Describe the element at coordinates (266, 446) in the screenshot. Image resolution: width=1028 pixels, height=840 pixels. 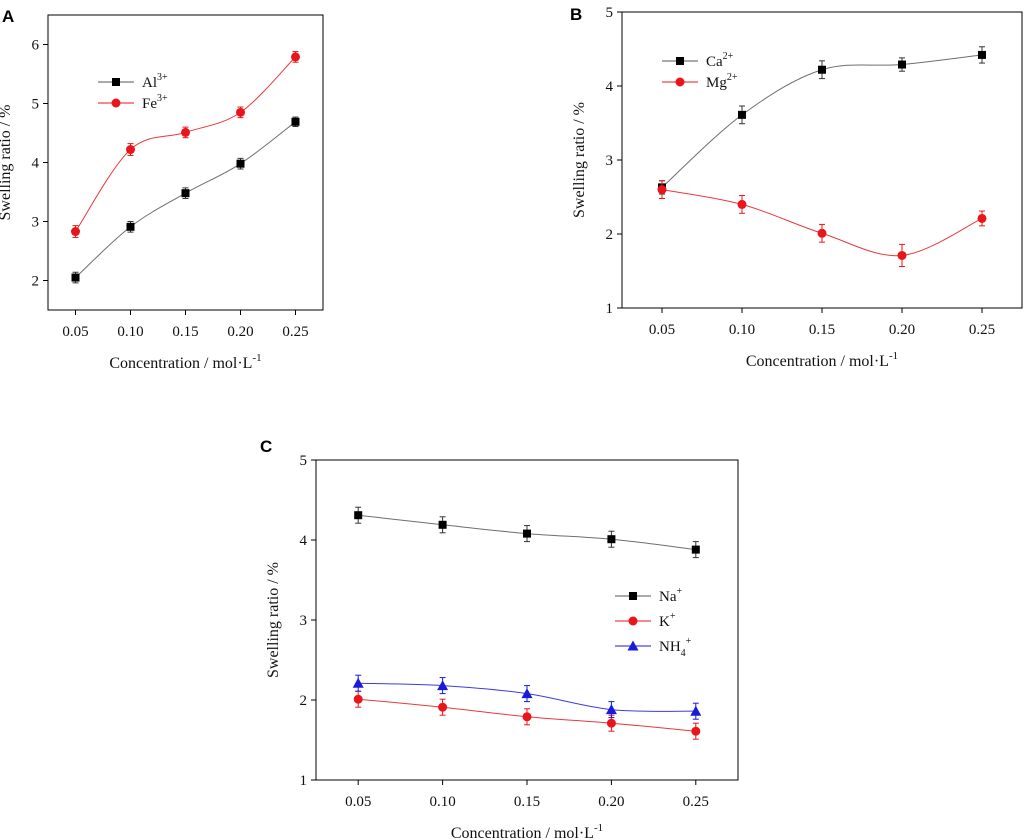
I see `panel-label-c: C` at that location.